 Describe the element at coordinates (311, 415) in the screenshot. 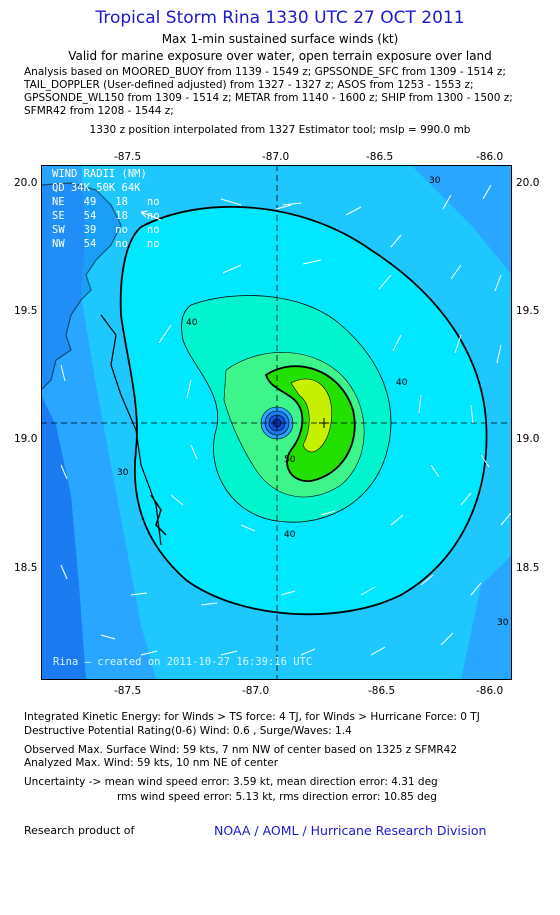

I see `wind-band-55-plus` at that location.